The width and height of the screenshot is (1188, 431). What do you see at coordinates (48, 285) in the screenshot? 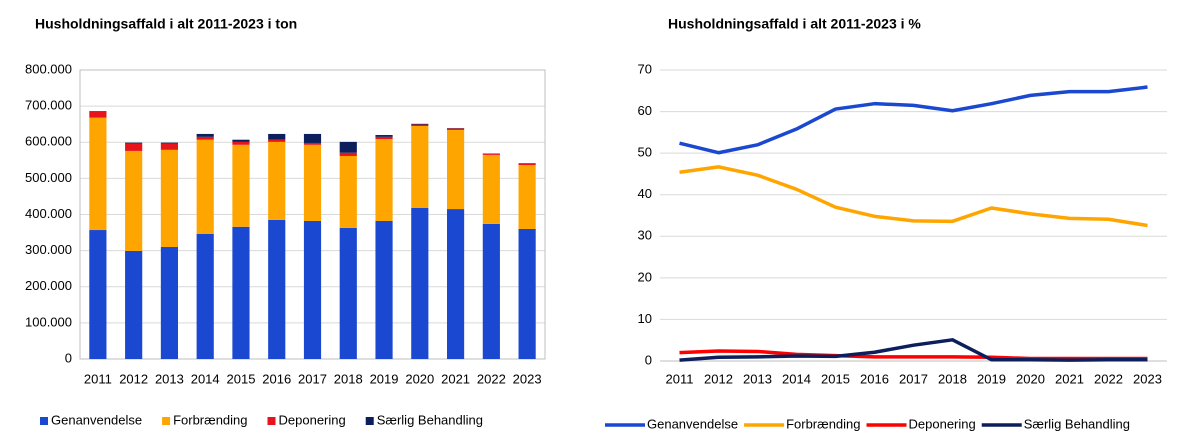
I see `y-tick-label: 200.000` at bounding box center [48, 285].